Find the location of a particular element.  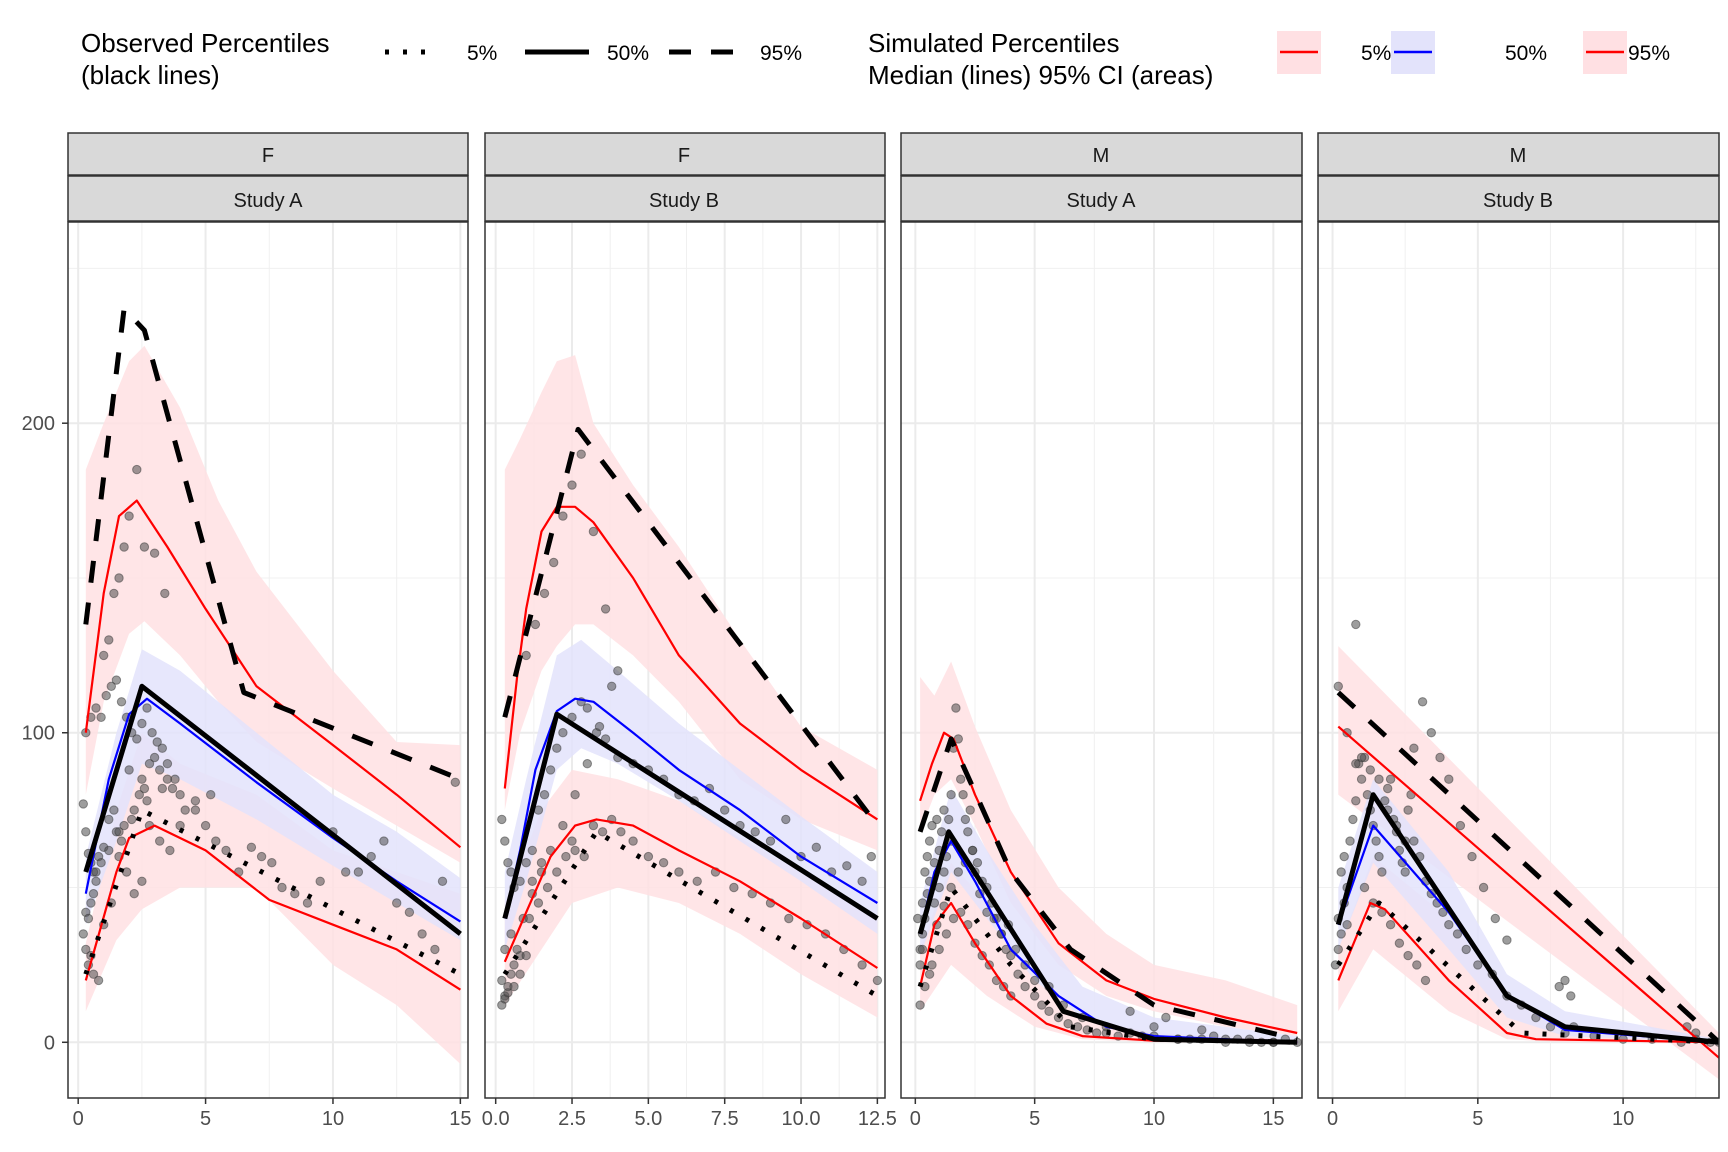

x-tick-label: 5 is located at coordinates (205, 1119).